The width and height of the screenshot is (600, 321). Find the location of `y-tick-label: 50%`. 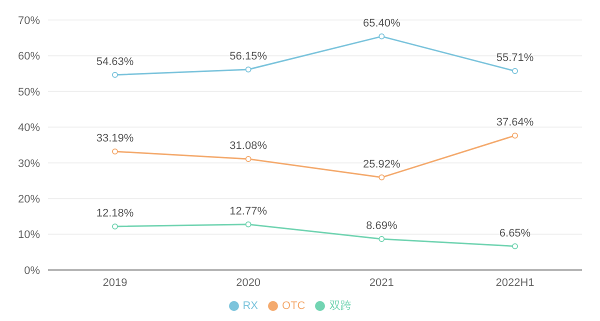

y-tick-label: 50% is located at coordinates (29, 92).